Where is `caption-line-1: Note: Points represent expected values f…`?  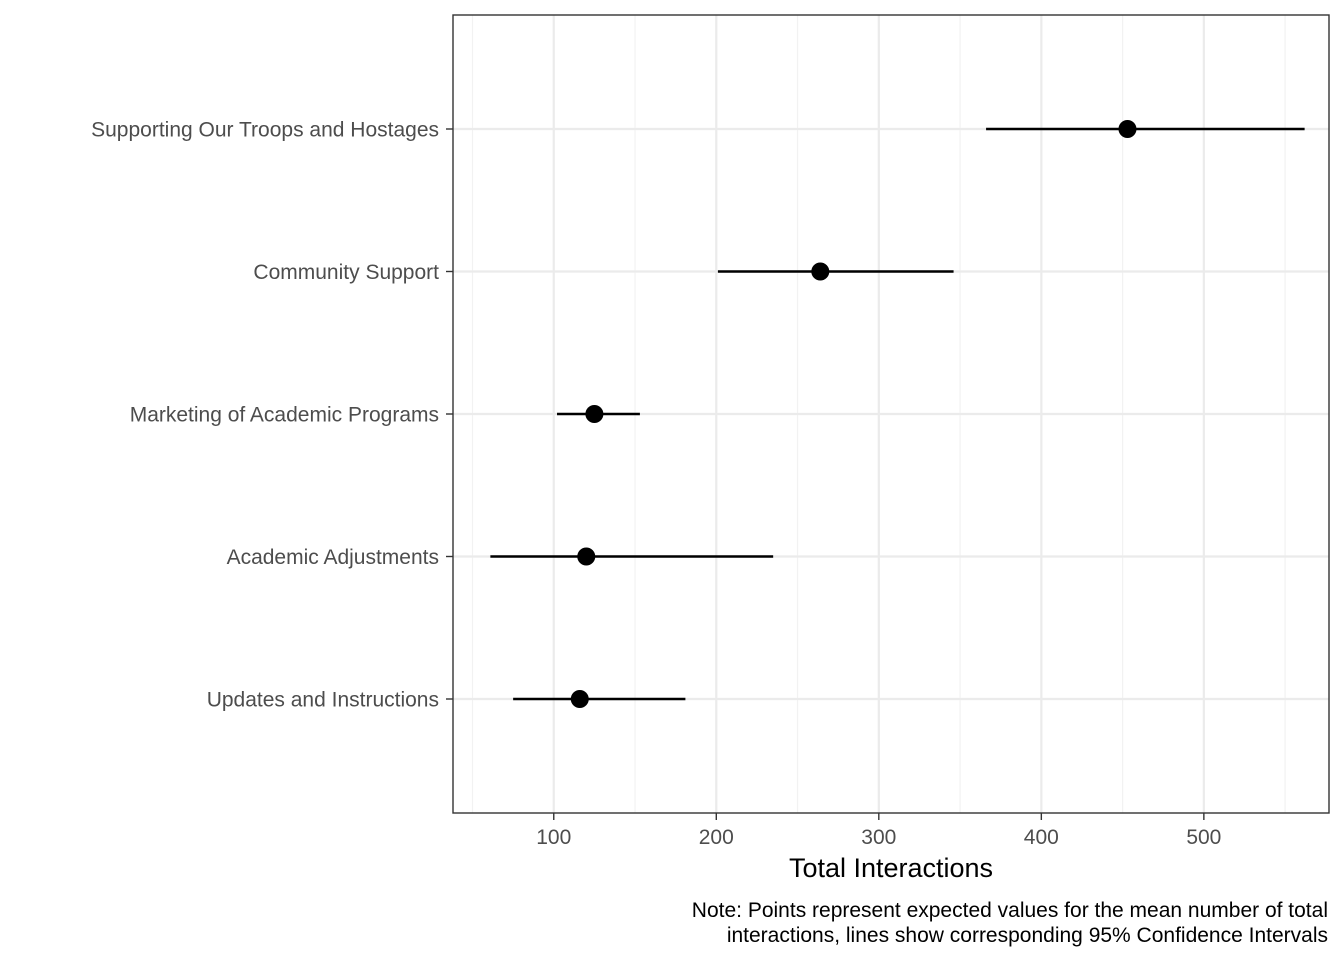 caption-line-1: Note: Points represent expected values f… is located at coordinates (1010, 910).